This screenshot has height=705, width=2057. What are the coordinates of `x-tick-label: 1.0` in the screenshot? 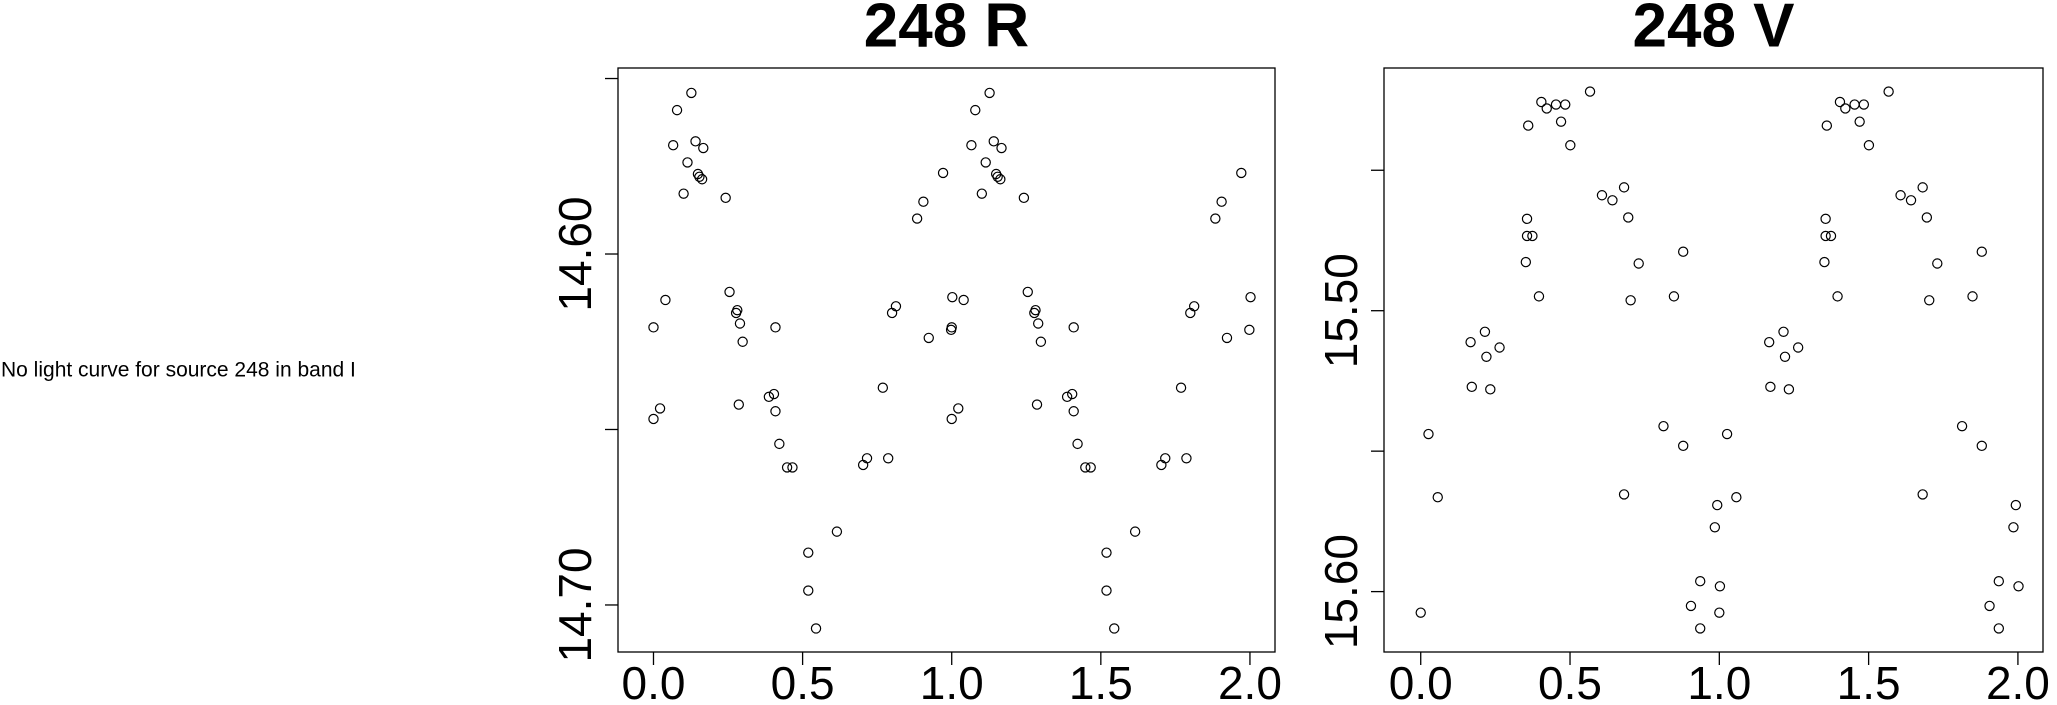 It's located at (1719, 681).